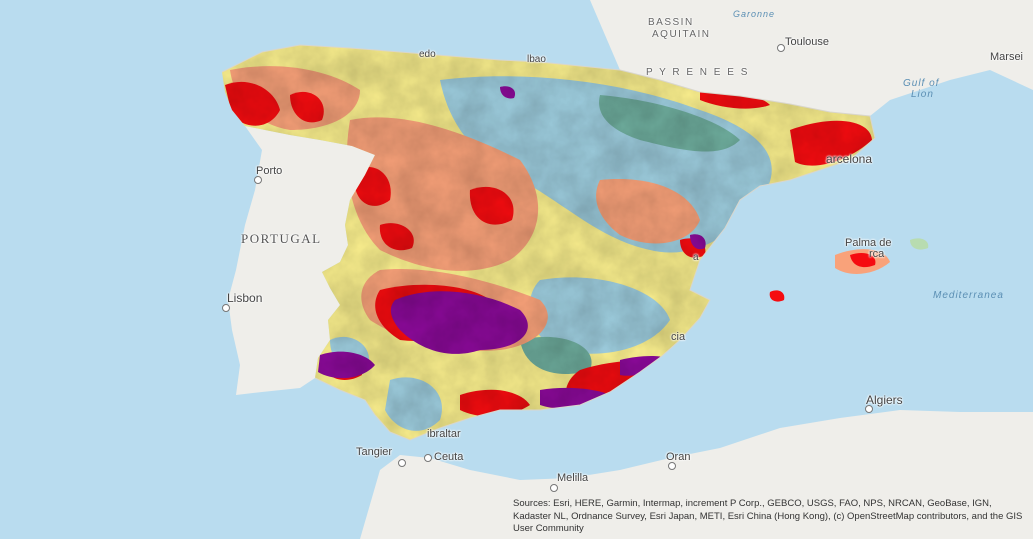 This screenshot has width=1033, height=539. What do you see at coordinates (868, 243) in the screenshot?
I see `label-palma: Palma de` at bounding box center [868, 243].